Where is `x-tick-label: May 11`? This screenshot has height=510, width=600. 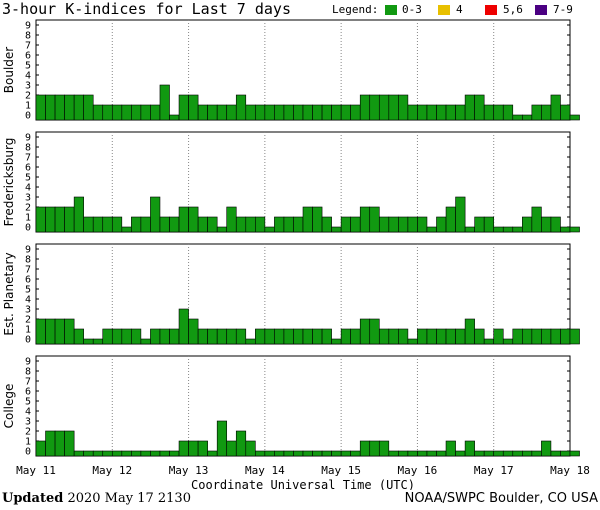
x-tick-label: May 11 is located at coordinates (36, 470).